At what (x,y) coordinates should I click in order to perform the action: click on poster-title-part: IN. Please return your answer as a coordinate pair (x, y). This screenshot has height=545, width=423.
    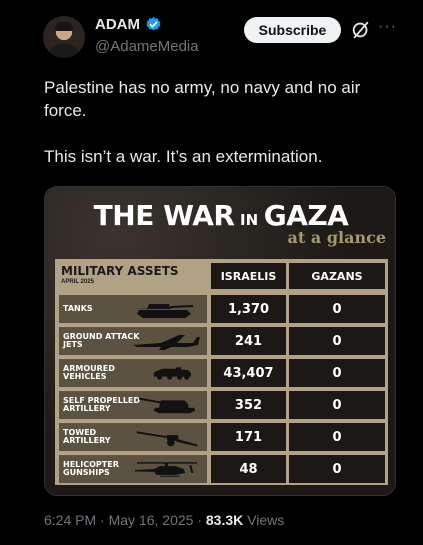
    Looking at the image, I should click on (249, 220).